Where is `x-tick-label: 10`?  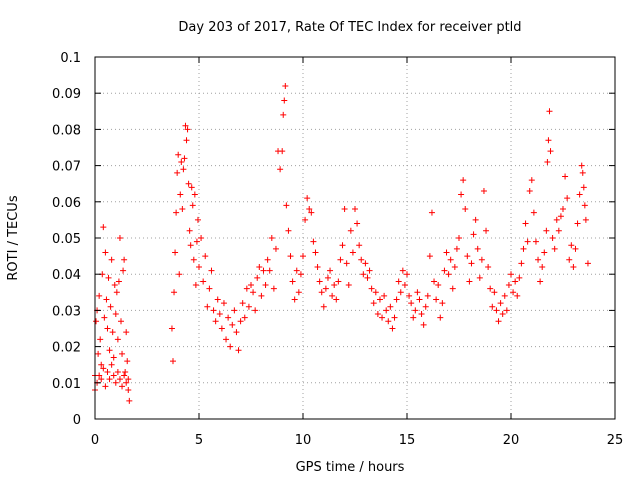 x-tick-label: 10 is located at coordinates (303, 440).